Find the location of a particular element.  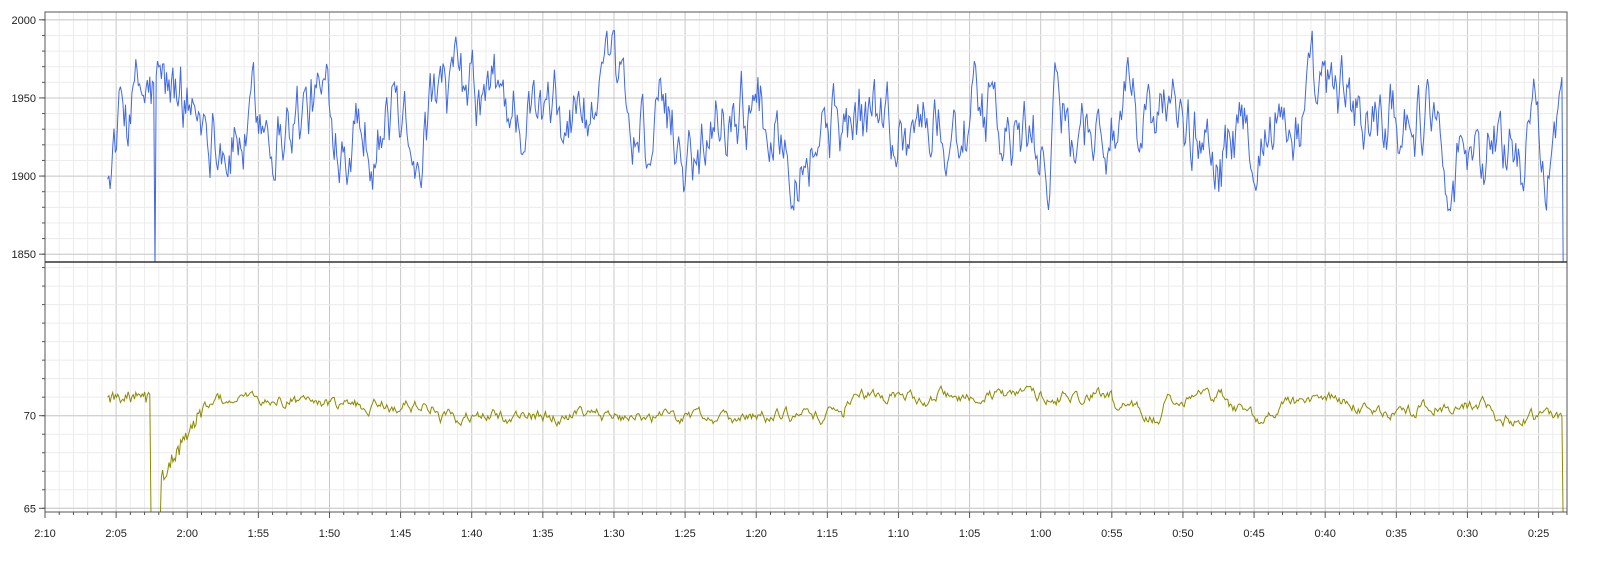

x-tick-label: 1:45 is located at coordinates (400, 534).